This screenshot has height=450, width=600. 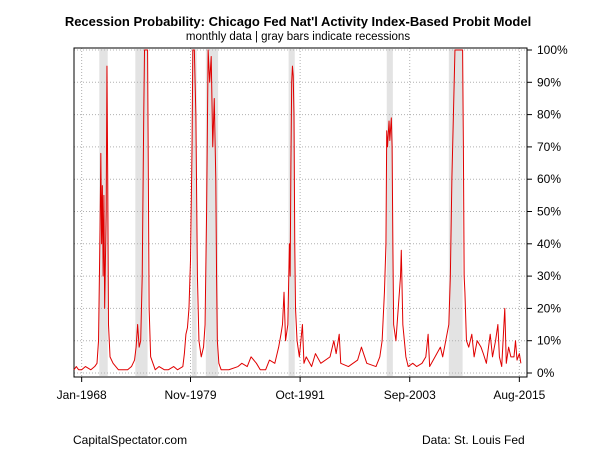 What do you see at coordinates (473, 440) in the screenshot?
I see `data-source-label: Data: St. Louis Fed` at bounding box center [473, 440].